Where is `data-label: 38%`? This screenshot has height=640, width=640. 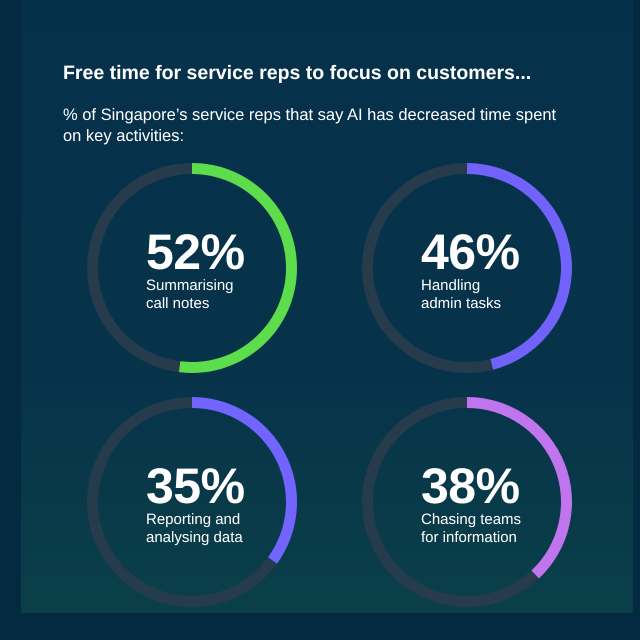
data-label: 38% is located at coordinates (471, 486).